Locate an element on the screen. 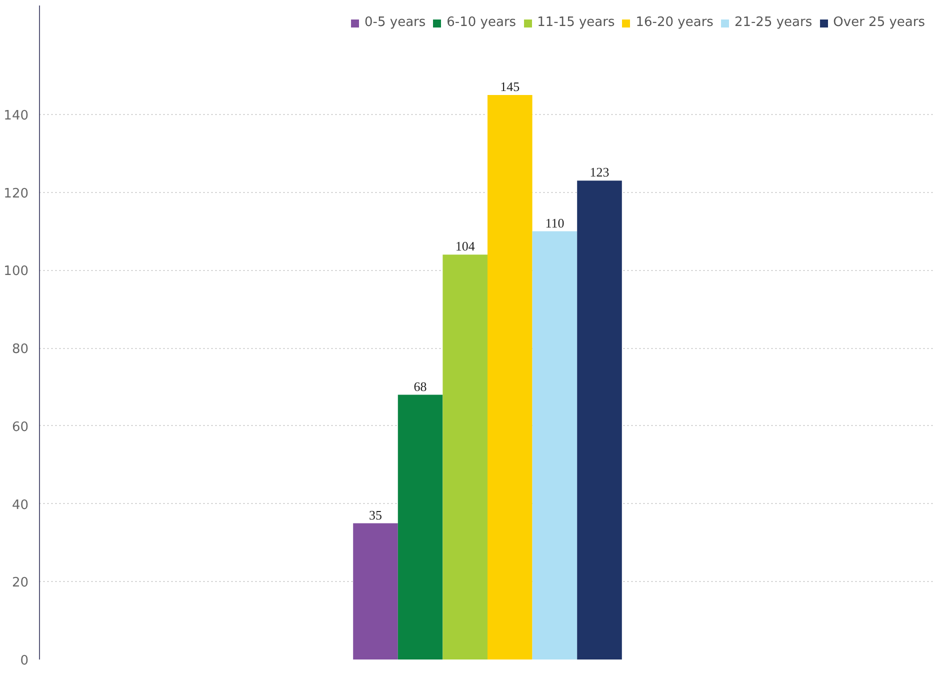 The height and width of the screenshot is (675, 948). y-tick-label: 40 is located at coordinates (20, 505).